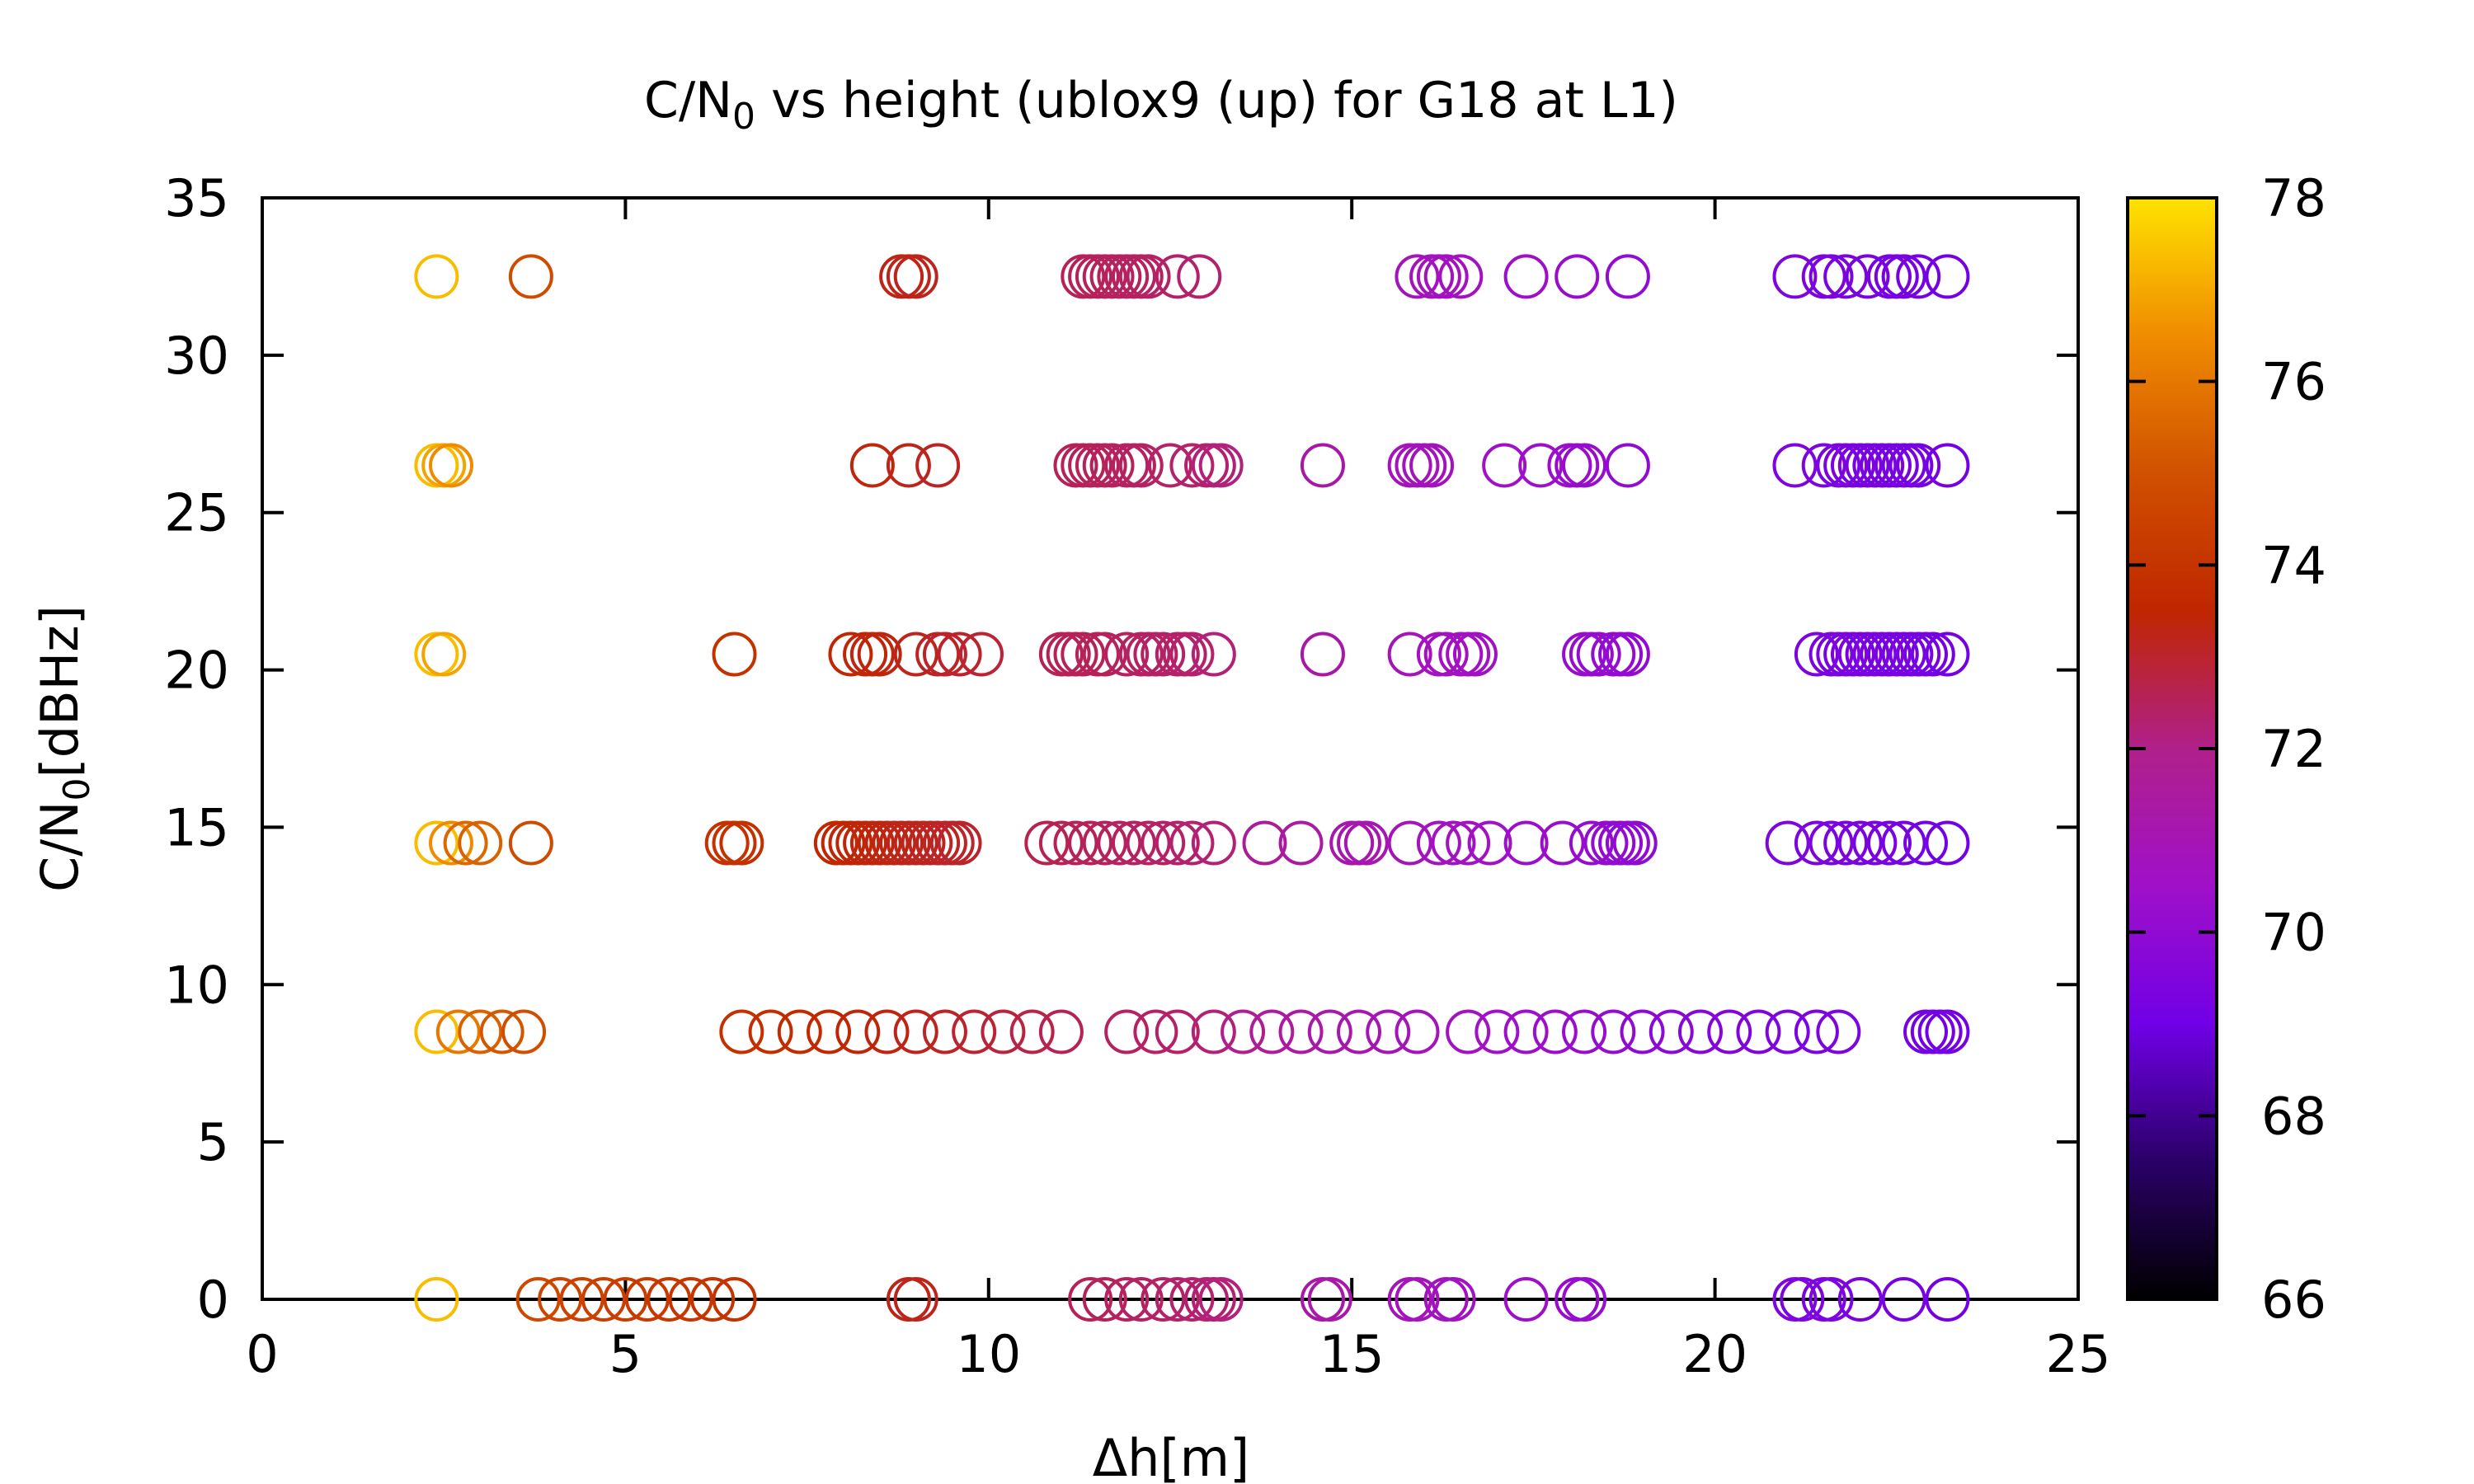 The height and width of the screenshot is (1484, 2474). I want to click on colorbar-tick-label: 72, so click(2293, 749).